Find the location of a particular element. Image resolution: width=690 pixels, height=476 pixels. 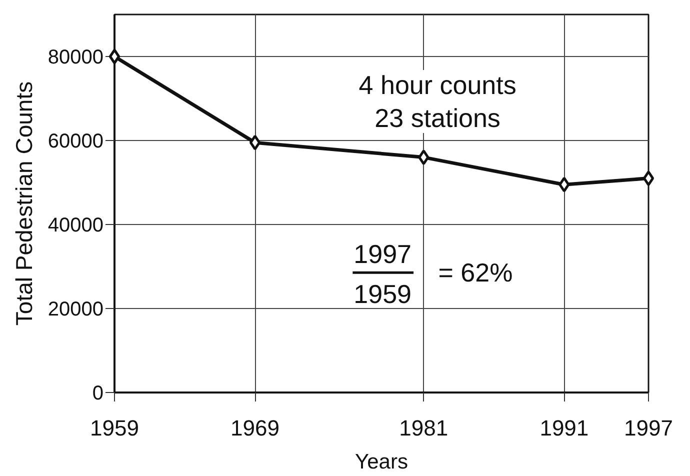

x-tick-label: 1969 is located at coordinates (255, 428).